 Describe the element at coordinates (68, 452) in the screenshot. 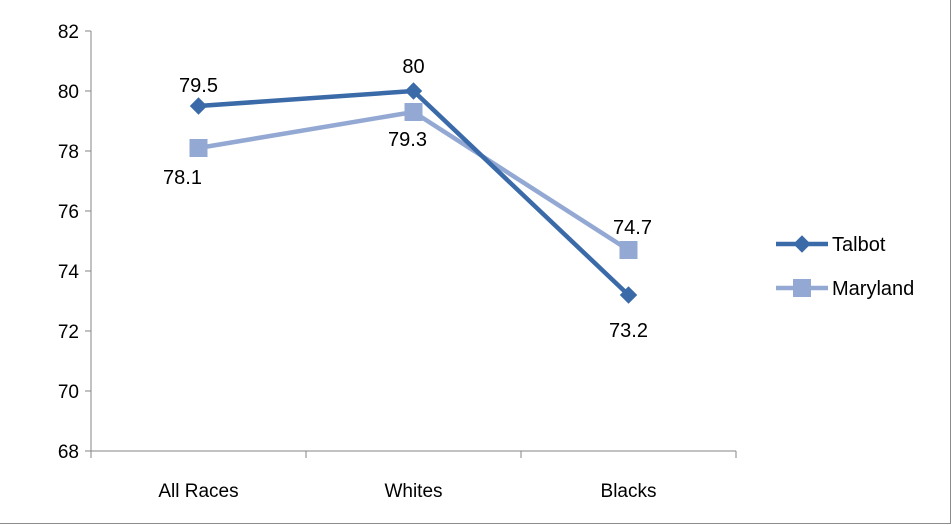

I see `y-tick-label: 68` at that location.